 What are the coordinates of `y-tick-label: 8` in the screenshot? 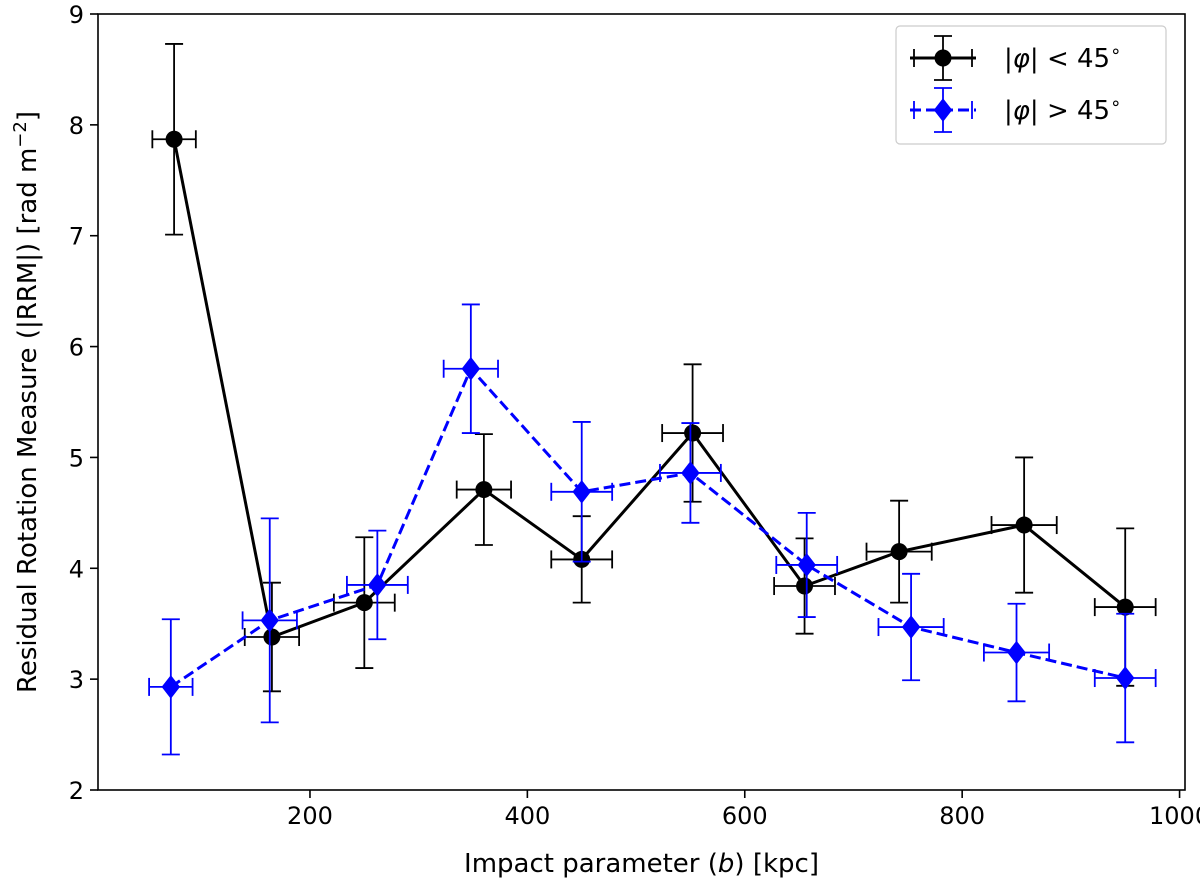 It's located at (76, 126).